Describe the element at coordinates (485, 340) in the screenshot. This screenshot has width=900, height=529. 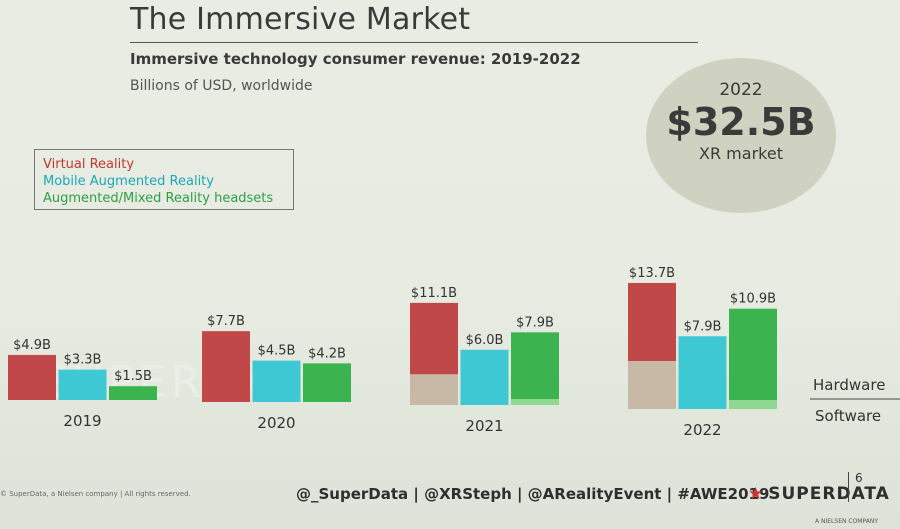
I see `data-label-mar-2021: $6.0B` at that location.